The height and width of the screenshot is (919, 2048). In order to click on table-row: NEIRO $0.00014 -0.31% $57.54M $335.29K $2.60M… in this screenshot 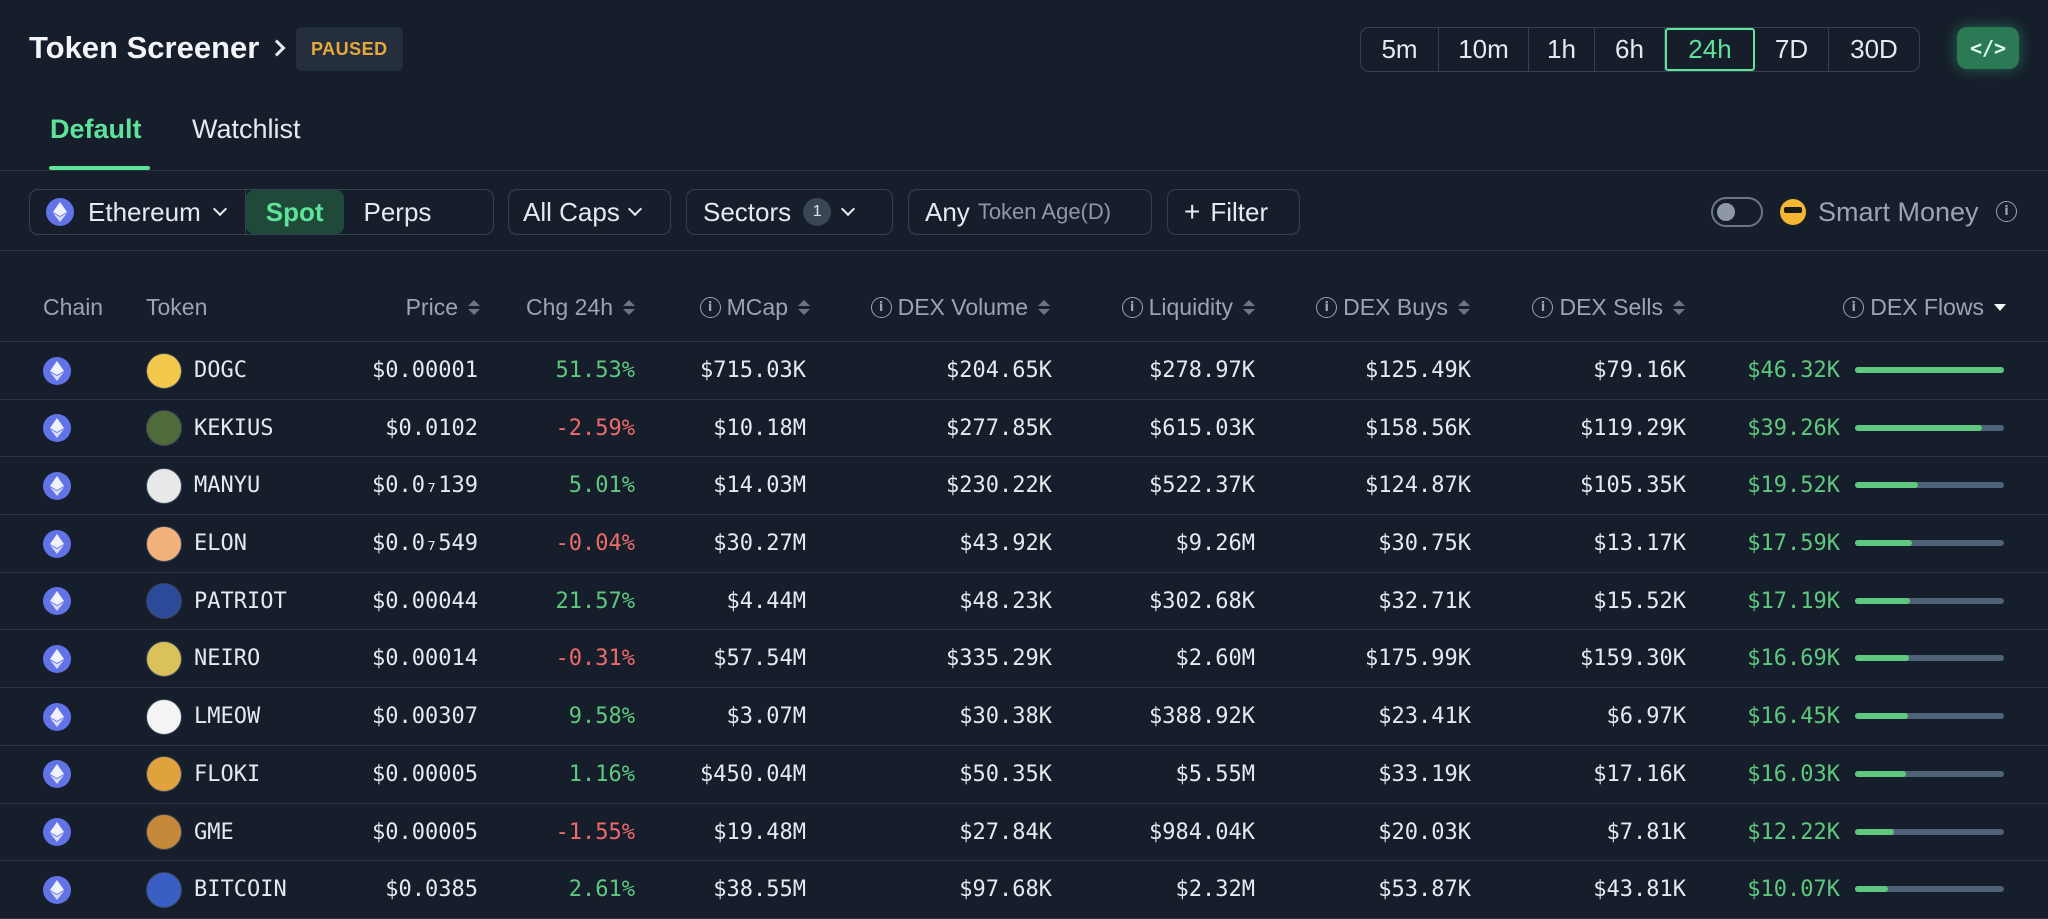, I will do `click(1024, 659)`.